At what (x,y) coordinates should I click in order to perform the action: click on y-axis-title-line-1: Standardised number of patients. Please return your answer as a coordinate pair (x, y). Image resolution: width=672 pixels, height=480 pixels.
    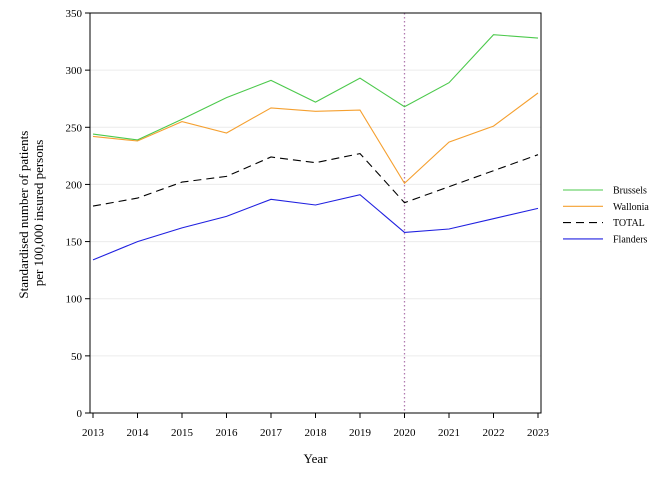
    Looking at the image, I should click on (23, 215).